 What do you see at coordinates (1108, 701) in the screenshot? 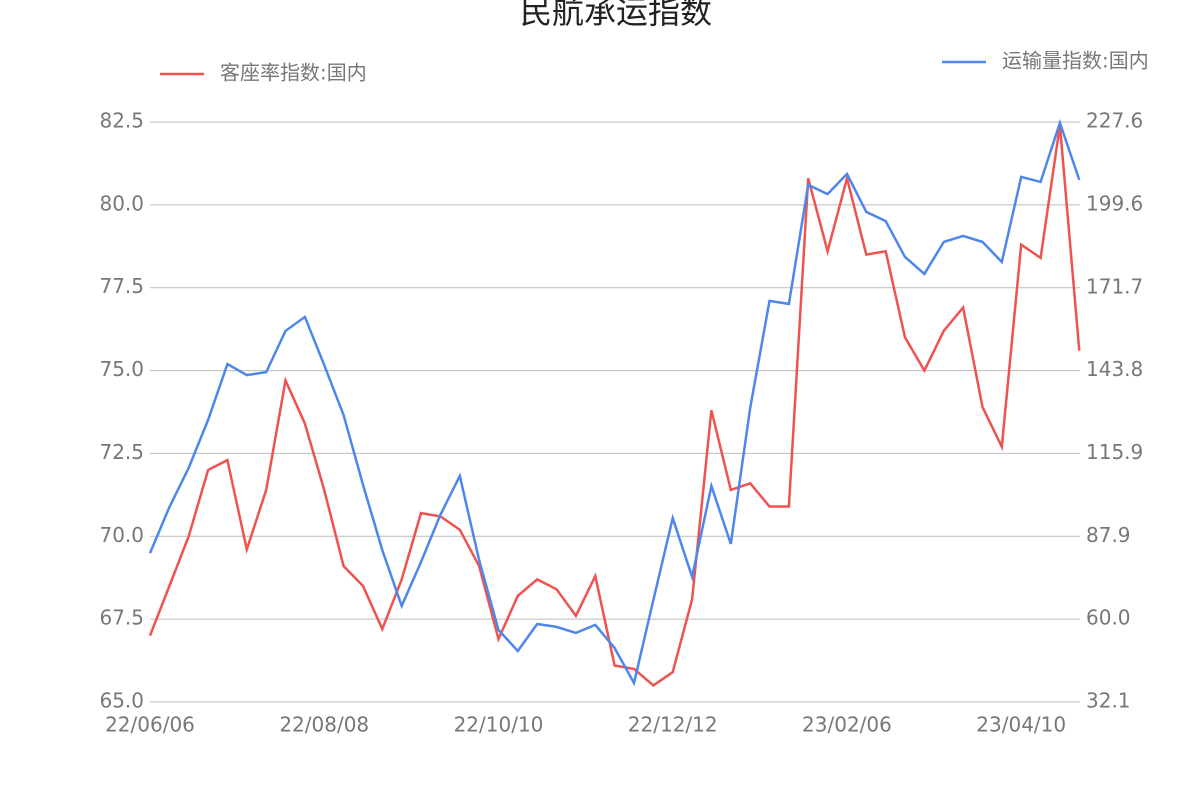
I see `y2-tick-label: 32.1` at bounding box center [1108, 701].